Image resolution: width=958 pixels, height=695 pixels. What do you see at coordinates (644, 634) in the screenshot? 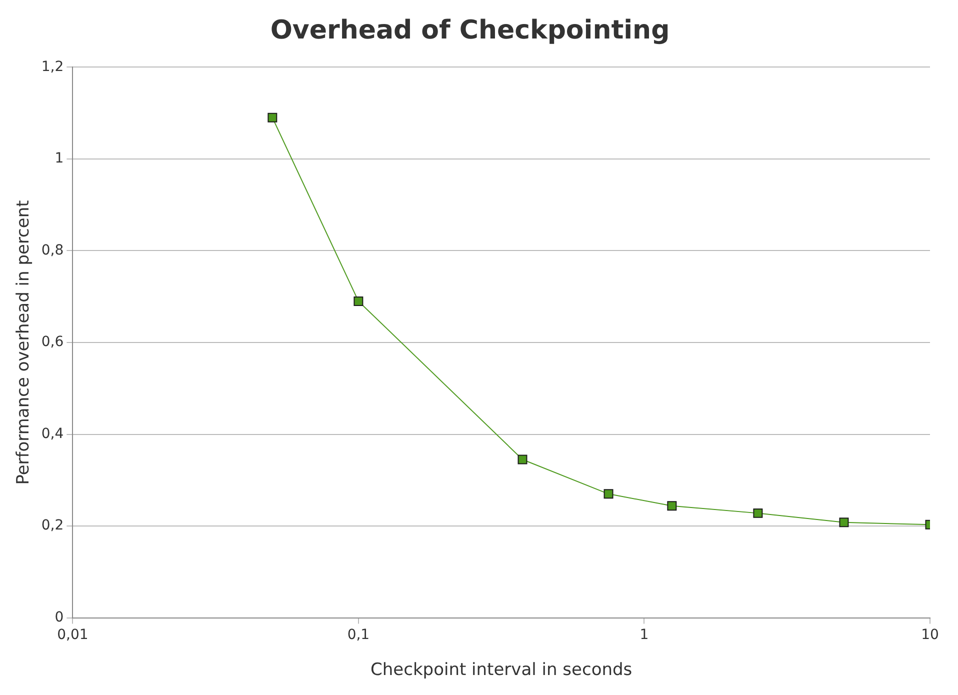
I see `x-tick-label: 1` at bounding box center [644, 634].